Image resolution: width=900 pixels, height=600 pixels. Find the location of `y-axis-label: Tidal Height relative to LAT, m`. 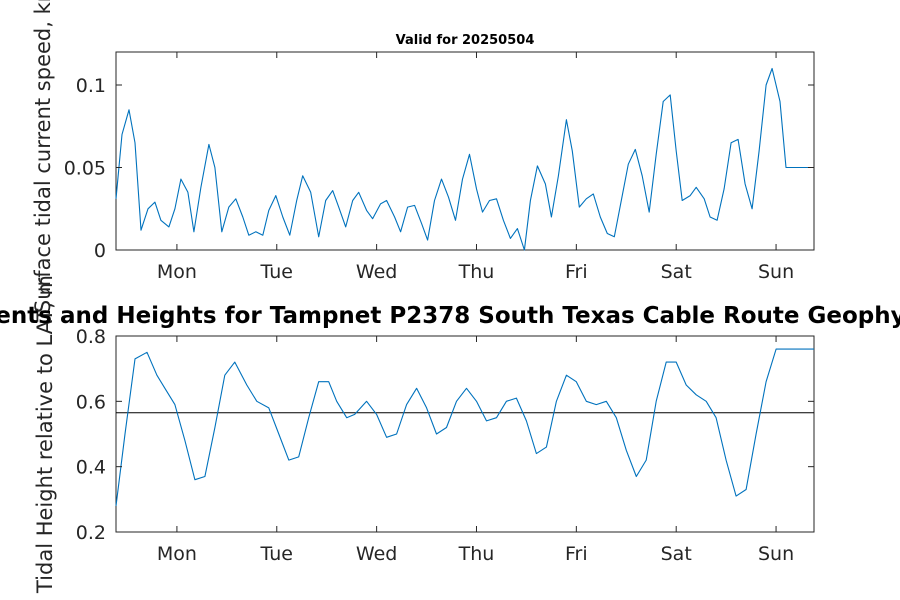

y-axis-label: Tidal Height relative to LAT, m is located at coordinates (45, 434).